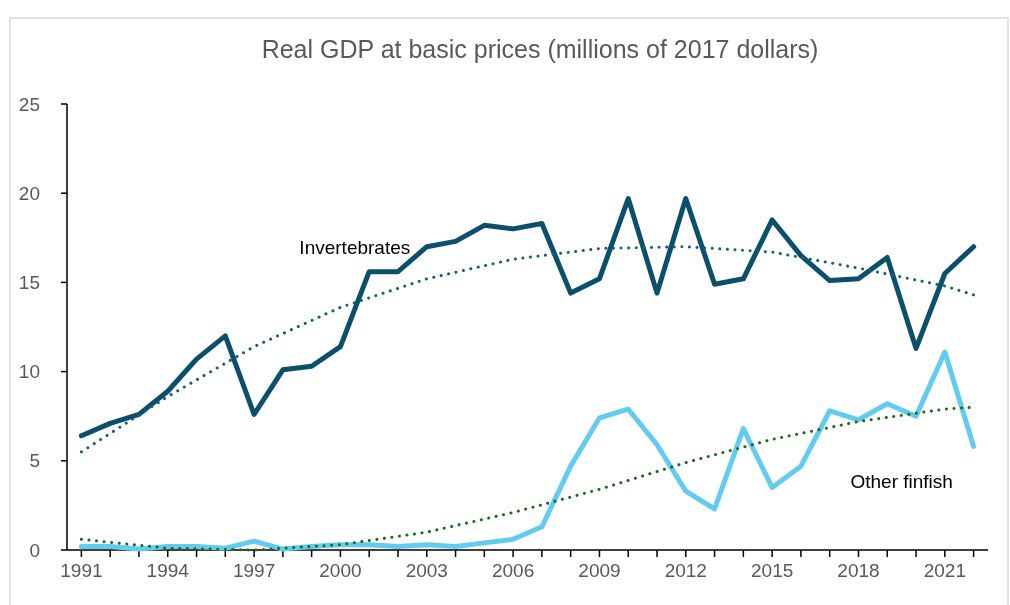 This screenshot has height=605, width=1010. I want to click on x-tick-label: 2021, so click(944, 570).